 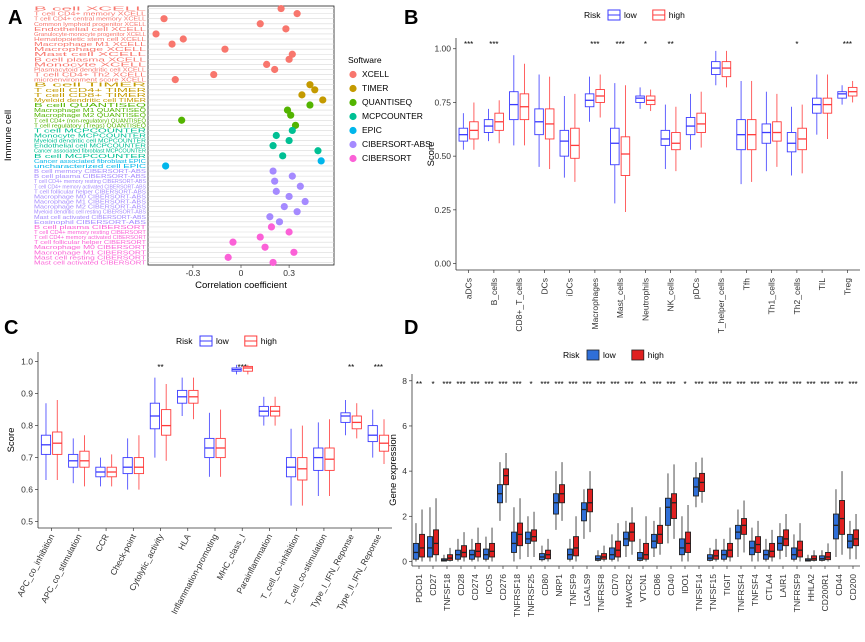 What do you see at coordinates (90, 137) in the screenshot?
I see `immune-cell-label: Monocyte MCPCOUNTER` at bounding box center [90, 137].